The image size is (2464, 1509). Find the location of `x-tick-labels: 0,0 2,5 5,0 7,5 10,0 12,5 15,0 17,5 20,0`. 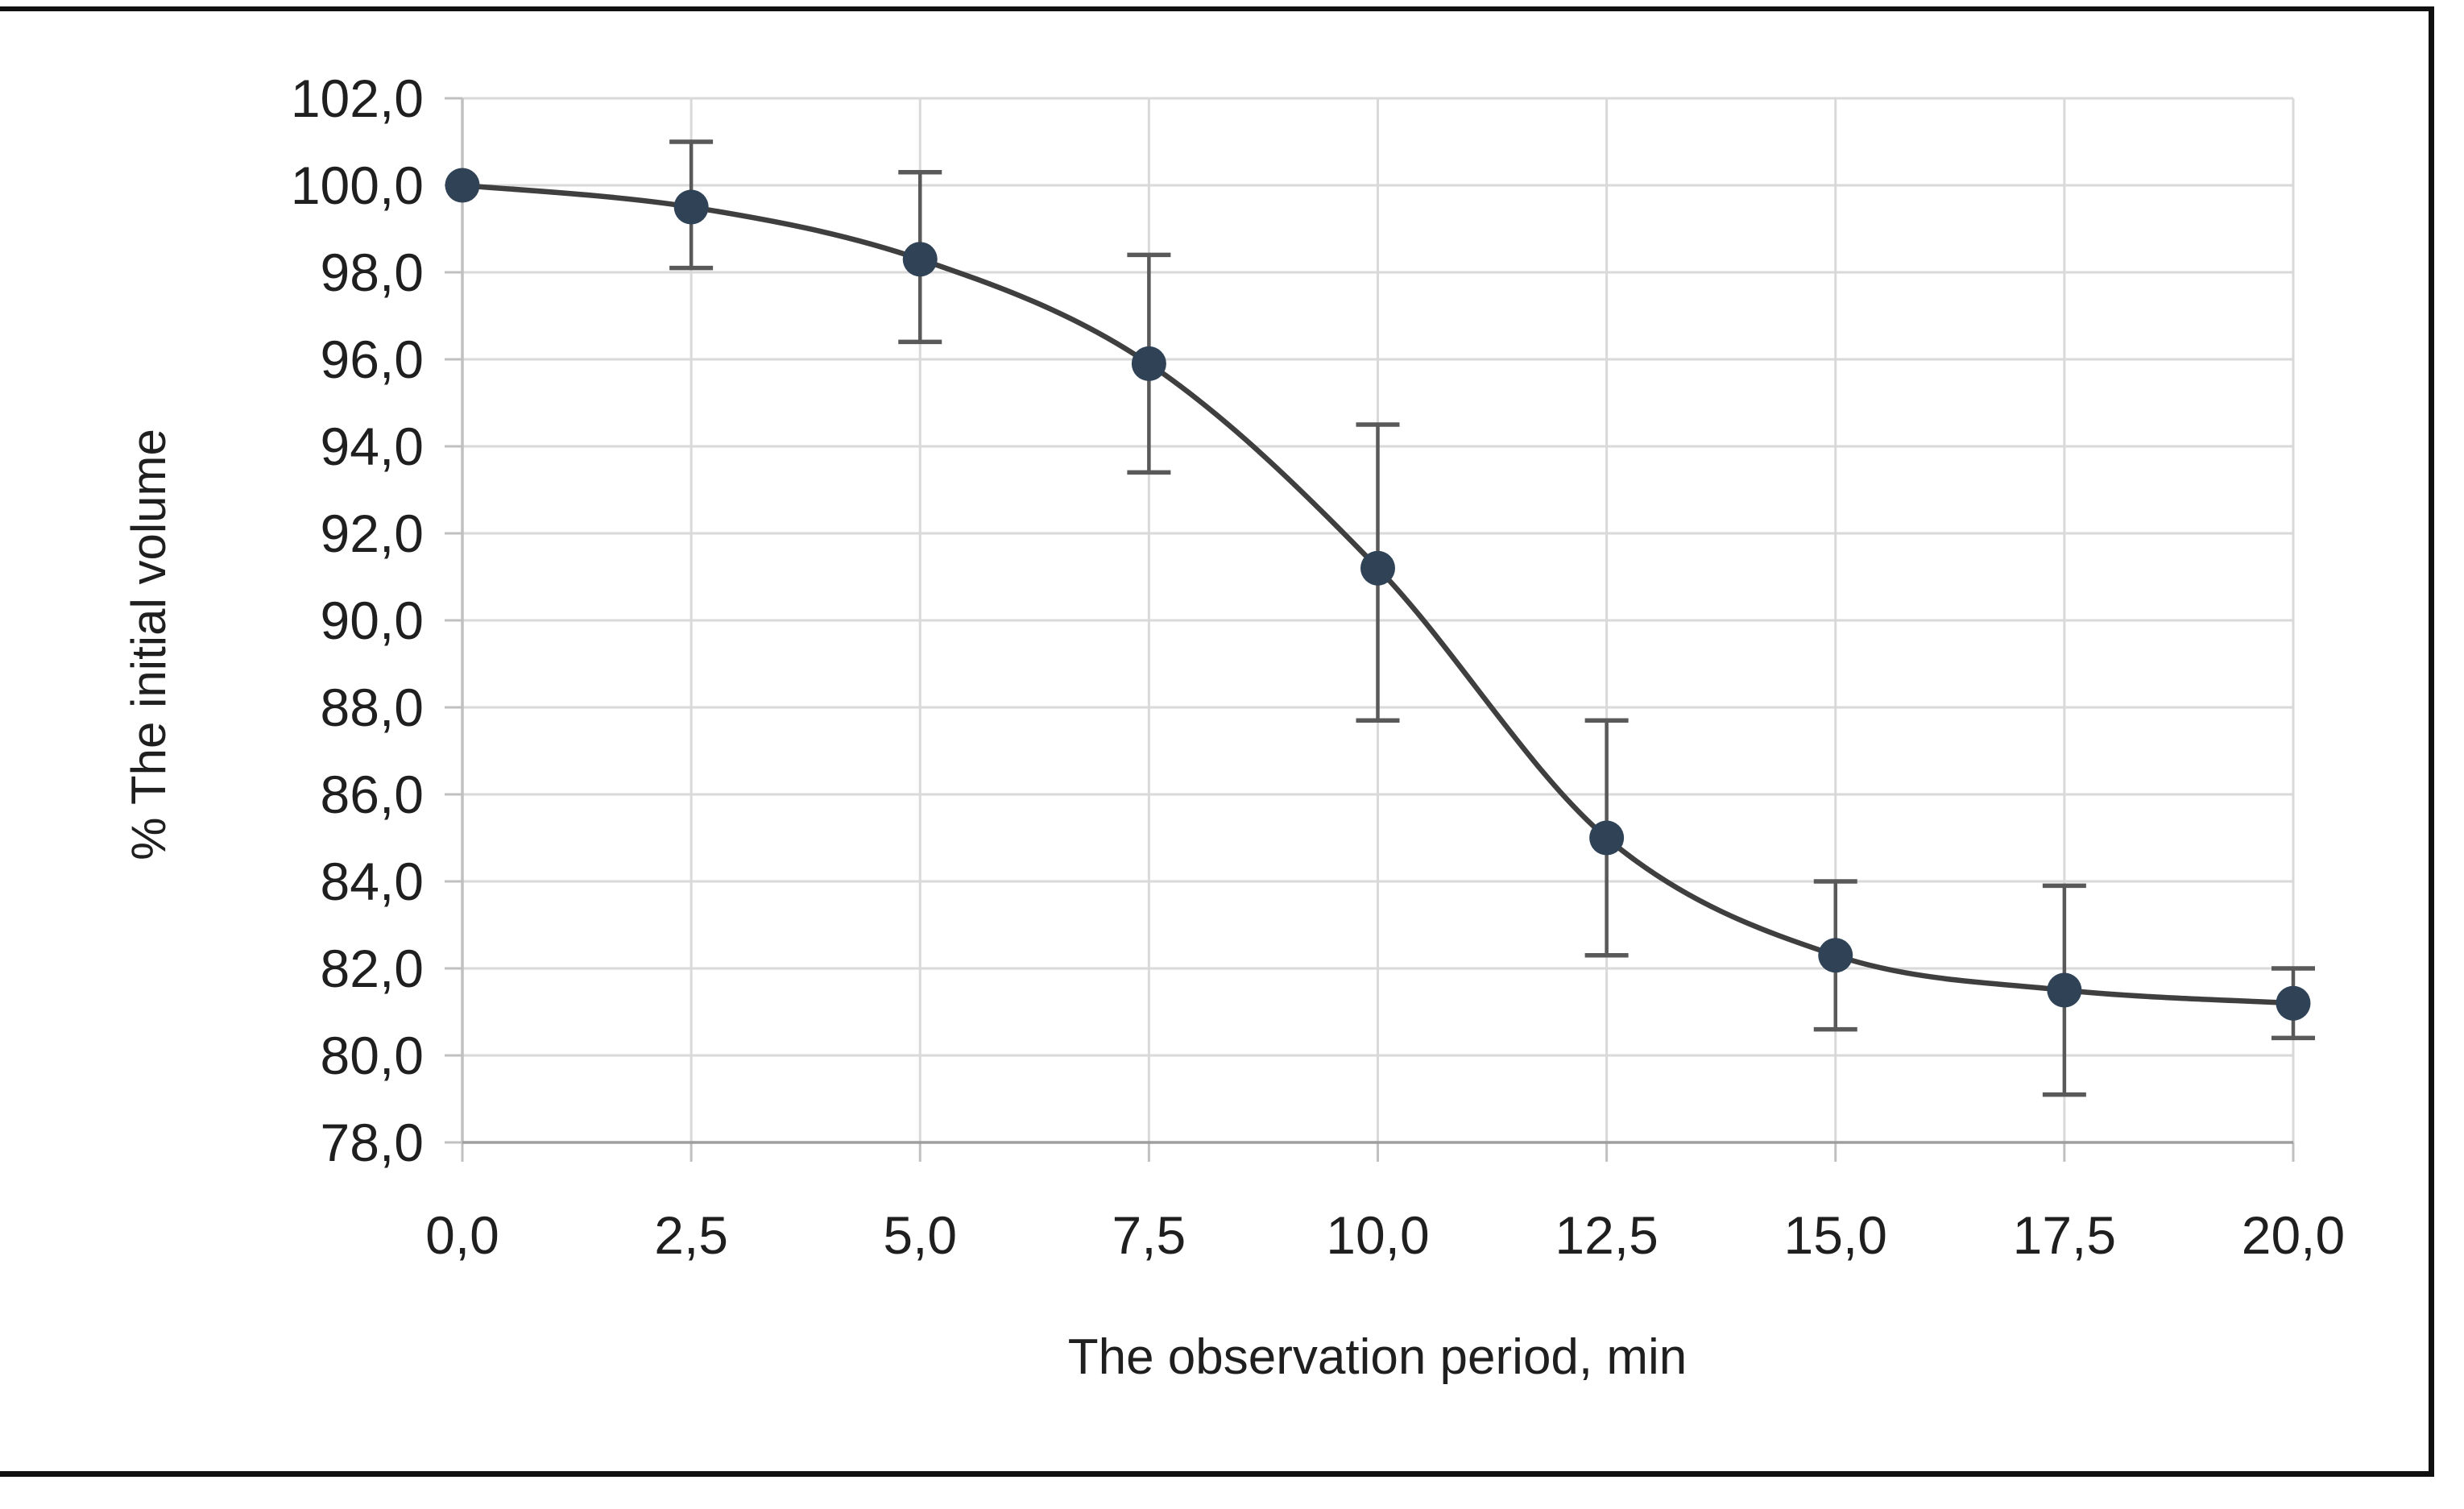

x-tick-labels: 0,0 2,5 5,0 7,5 10,0 12,5 15,0 17,5 20,0 is located at coordinates (1385, 1235).